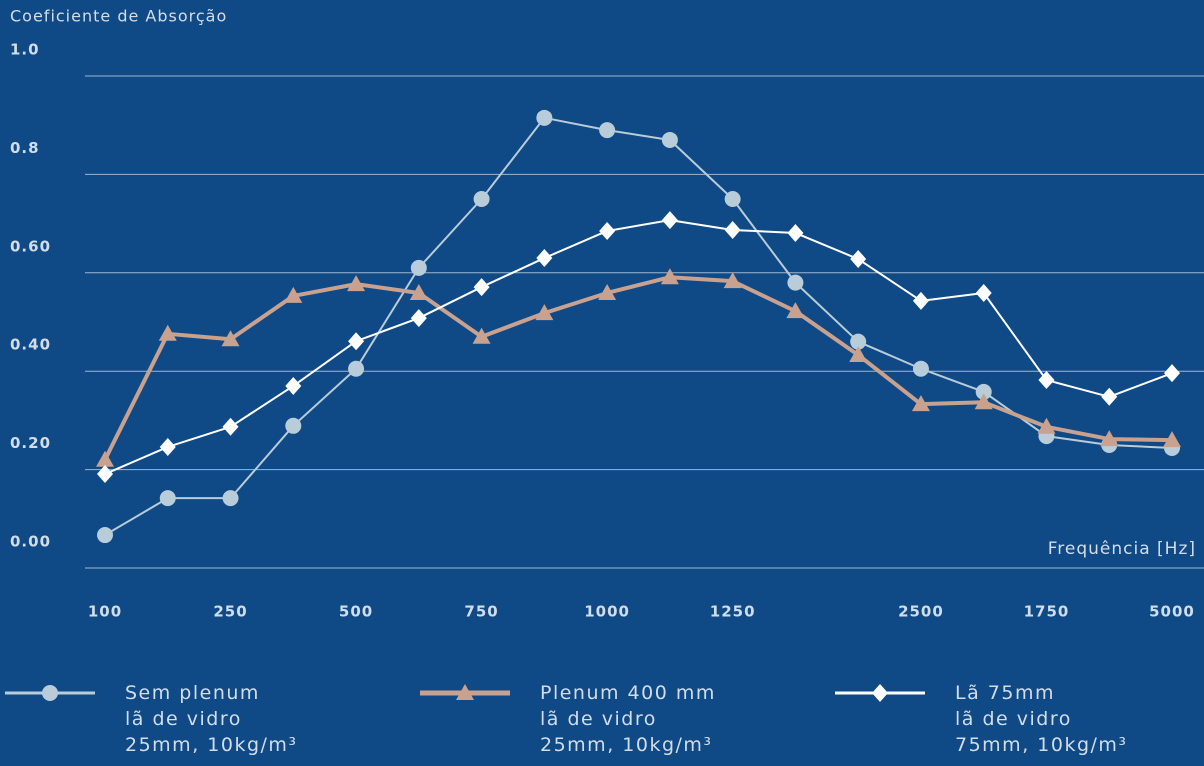  Describe the element at coordinates (118, 16) in the screenshot. I see `chart-title: Coeficiente de Absorção` at that location.